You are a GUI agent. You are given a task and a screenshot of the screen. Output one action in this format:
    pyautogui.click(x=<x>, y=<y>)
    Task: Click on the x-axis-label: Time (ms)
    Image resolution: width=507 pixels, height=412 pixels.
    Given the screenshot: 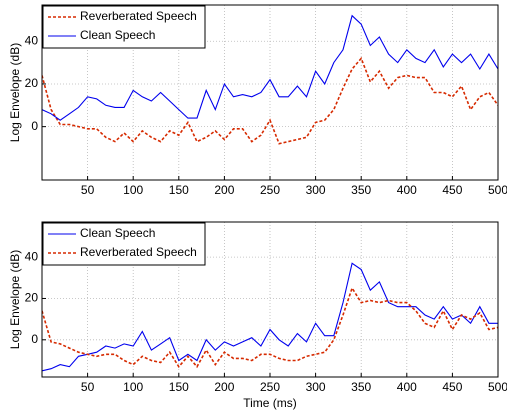 What is the action you would take?
    pyautogui.click(x=270, y=403)
    